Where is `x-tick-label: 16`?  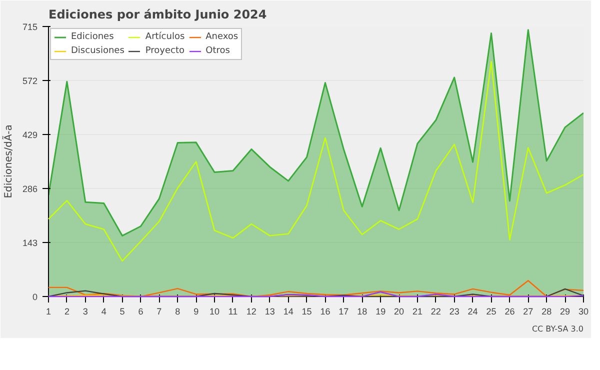
x-tick-label: 16 is located at coordinates (325, 311).